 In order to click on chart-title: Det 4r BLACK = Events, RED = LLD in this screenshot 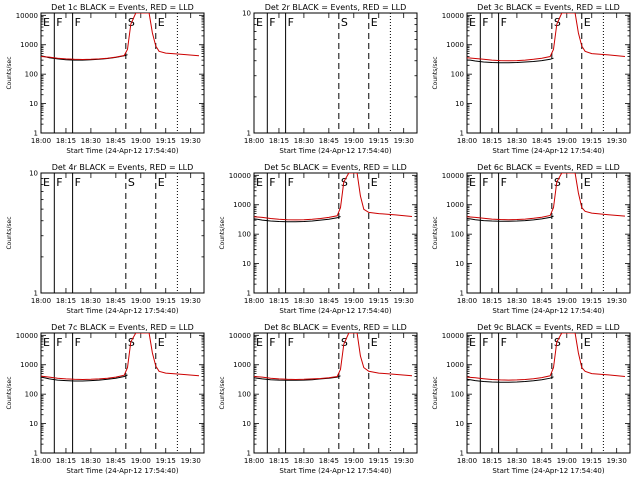, I will do `click(123, 167)`.